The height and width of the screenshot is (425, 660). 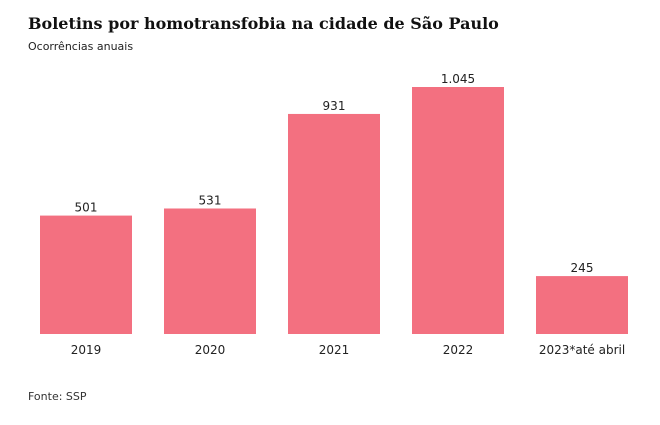 I want to click on value-label: 931, so click(x=334, y=106).